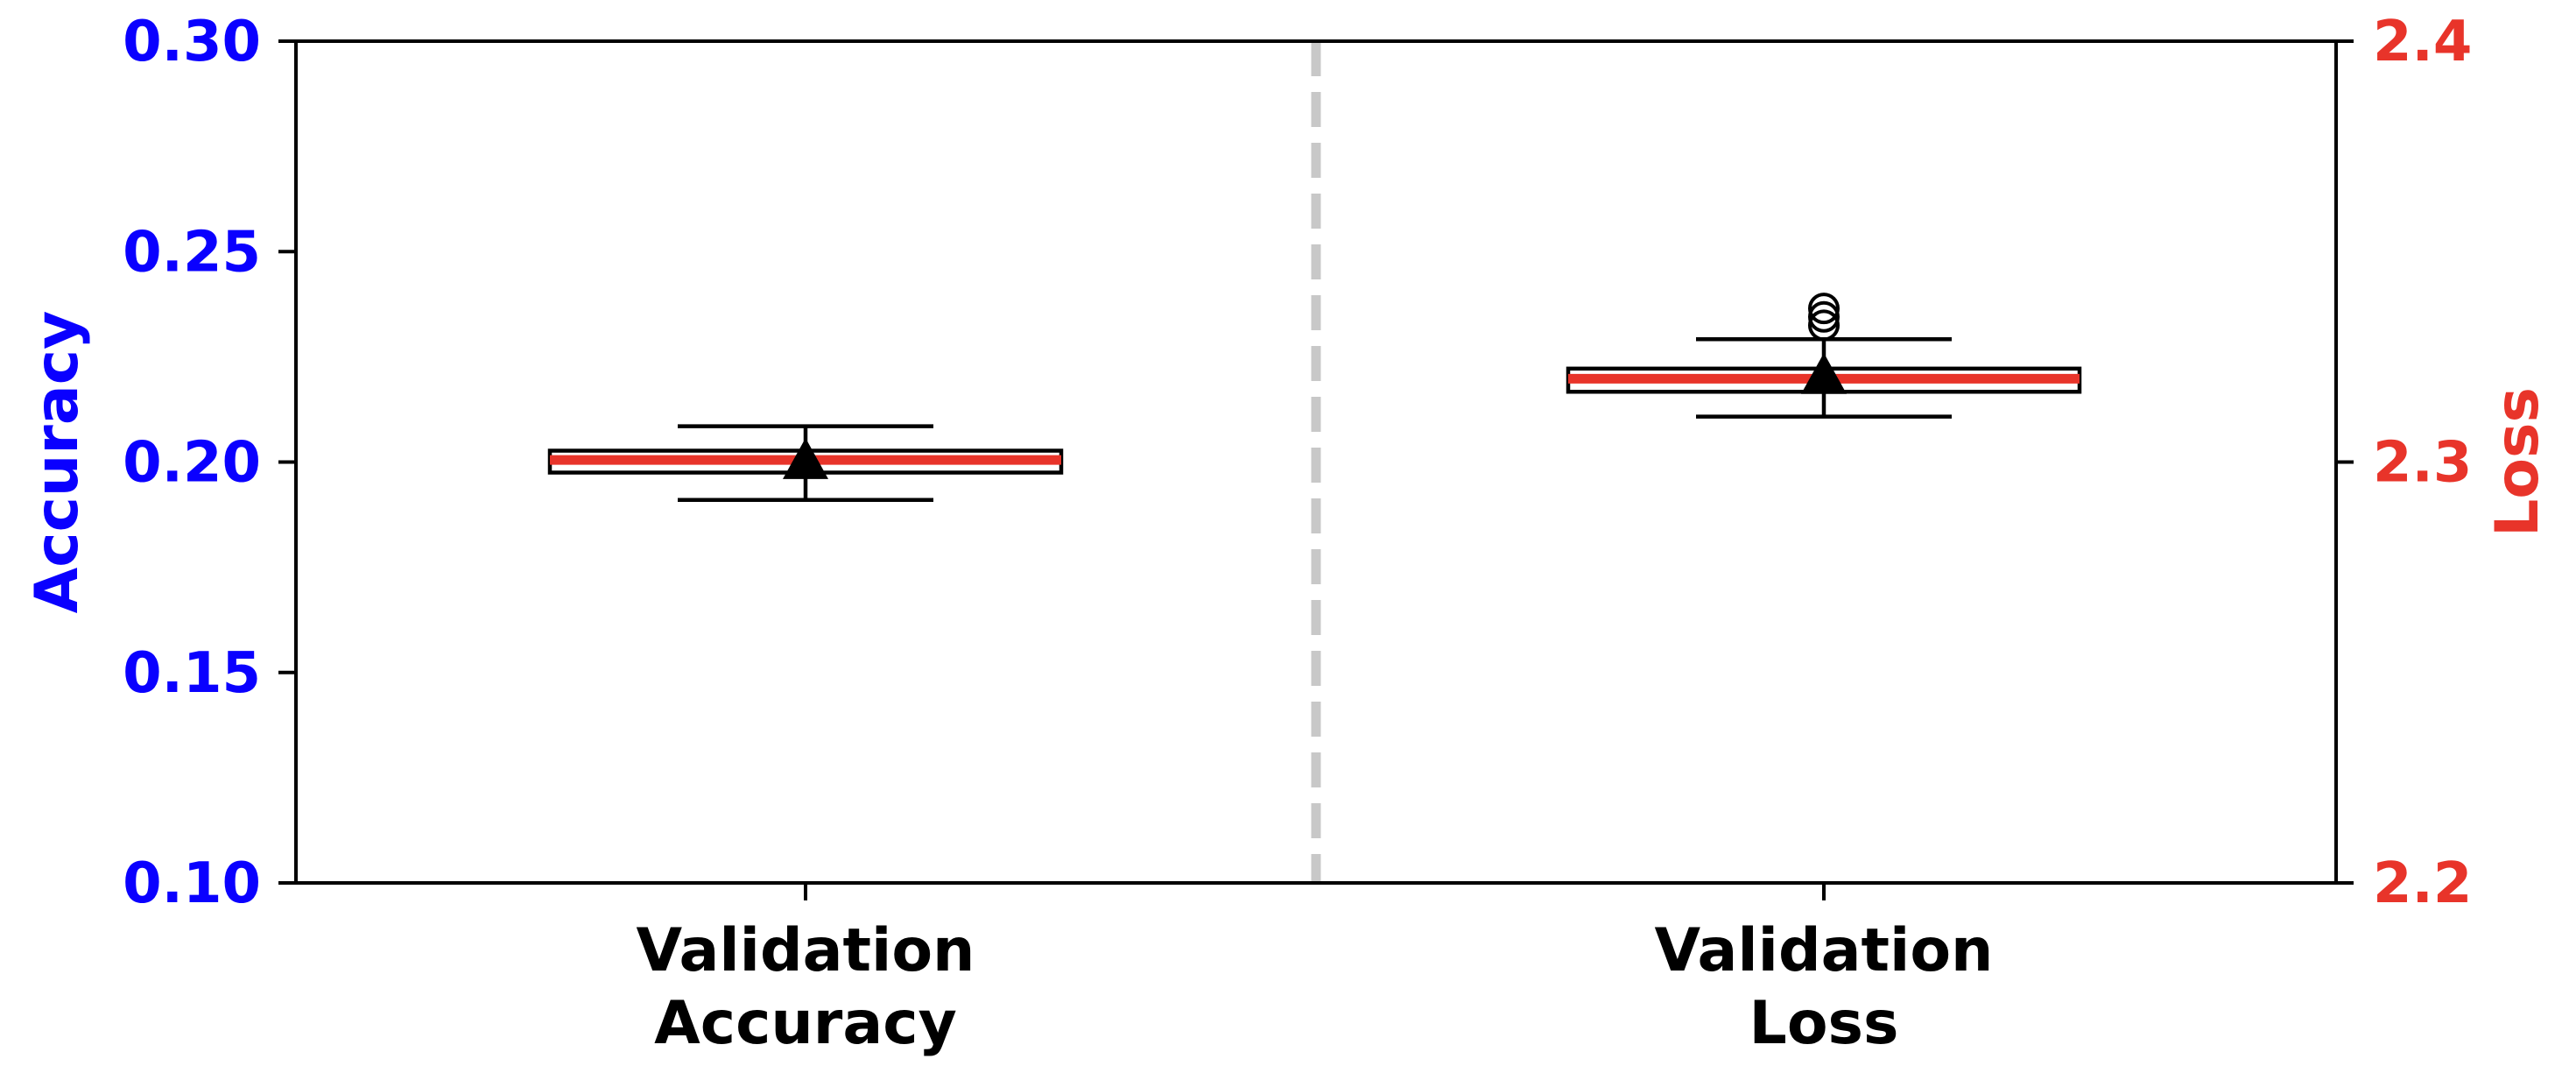  Describe the element at coordinates (2422, 883) in the screenshot. I see `right-tick-label: 2.2` at that location.